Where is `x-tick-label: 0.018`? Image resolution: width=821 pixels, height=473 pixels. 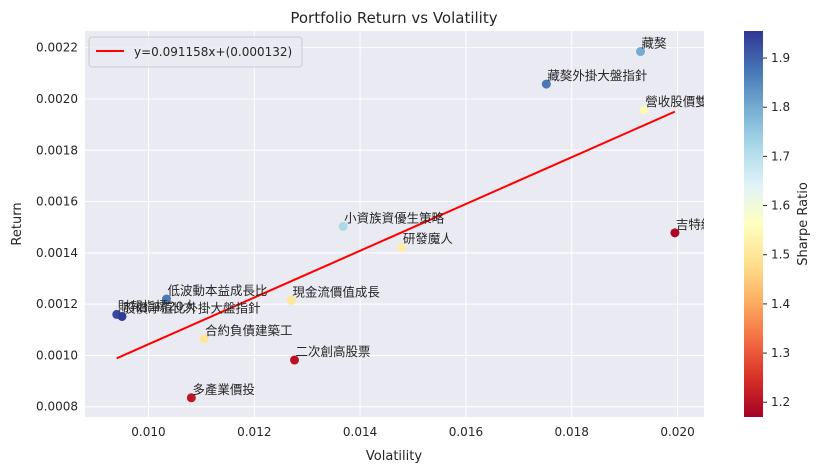
x-tick-label: 0.018 is located at coordinates (572, 432).